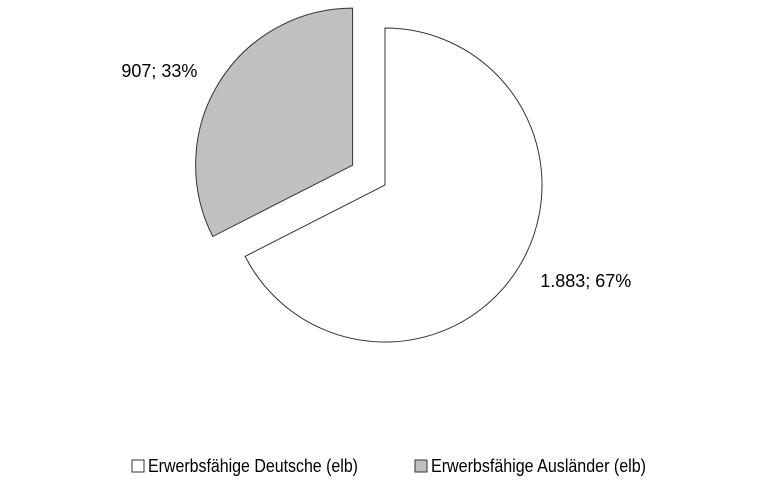  Describe the element at coordinates (274, 122) in the screenshot. I see `pie-slice` at that location.